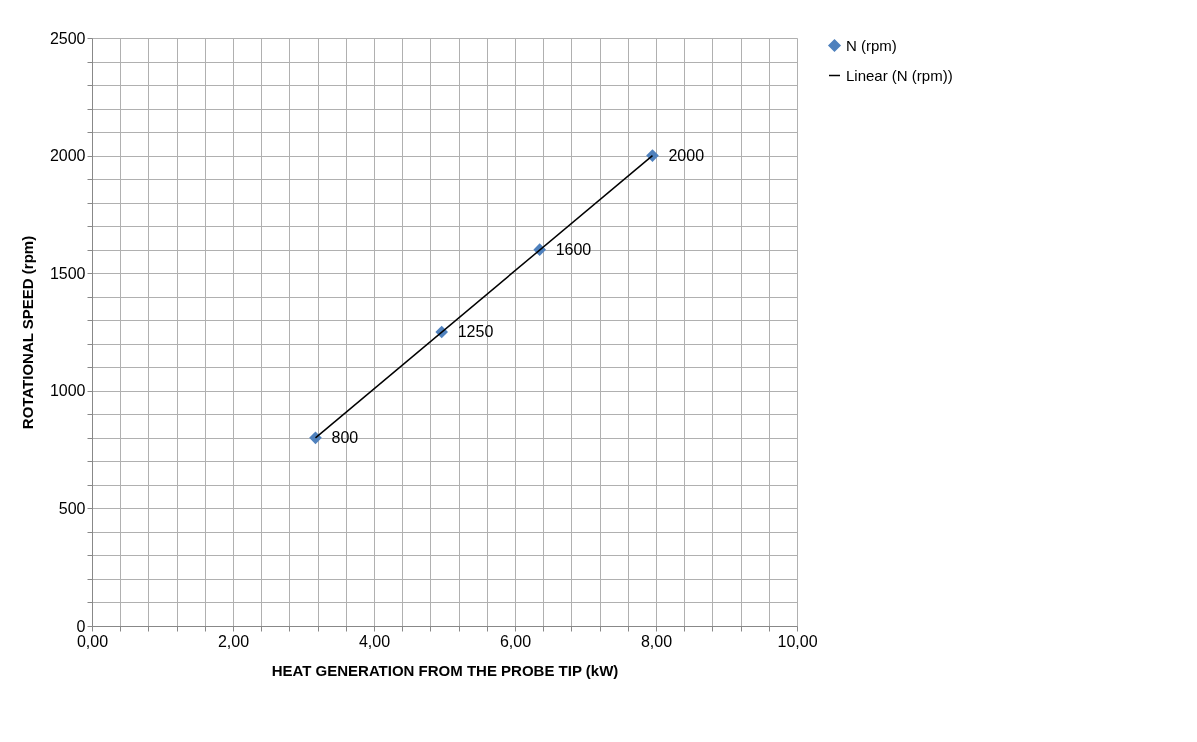 This screenshot has width=1197, height=742. I want to click on y-tick-label: 2000, so click(67, 156).